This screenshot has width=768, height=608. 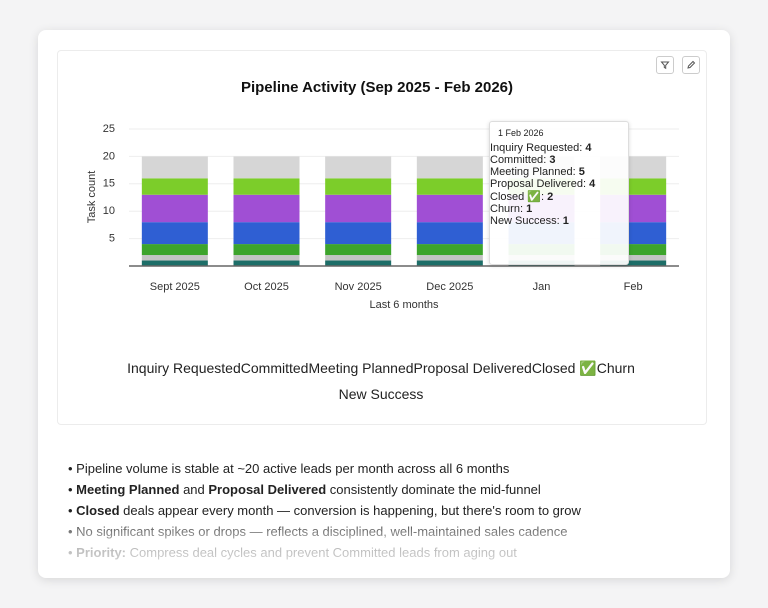 I want to click on legend-item: Committed, so click(x=275, y=368).